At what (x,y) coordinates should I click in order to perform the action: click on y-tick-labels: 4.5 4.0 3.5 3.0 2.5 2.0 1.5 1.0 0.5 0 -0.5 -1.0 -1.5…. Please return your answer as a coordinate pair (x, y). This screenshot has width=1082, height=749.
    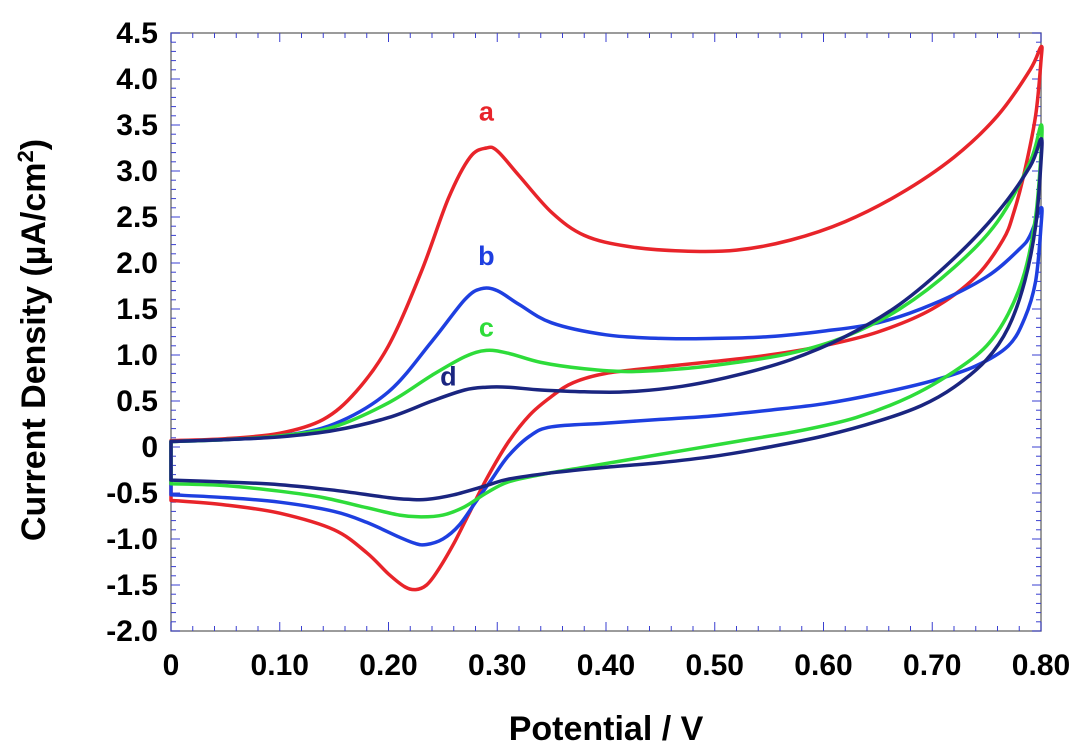
    Looking at the image, I should click on (132, 332).